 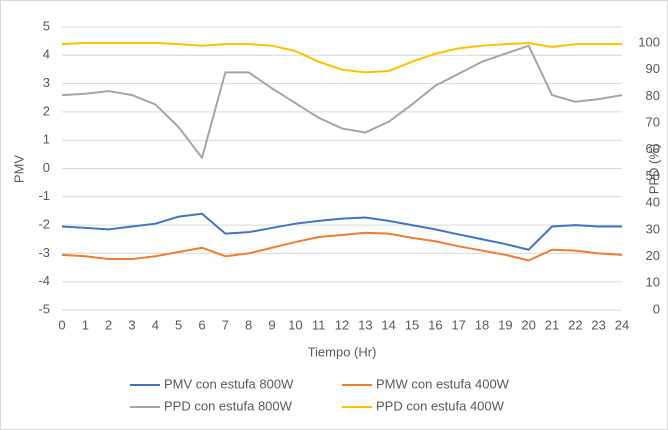 What do you see at coordinates (653, 148) in the screenshot?
I see `y2-tick-label: 60` at bounding box center [653, 148].